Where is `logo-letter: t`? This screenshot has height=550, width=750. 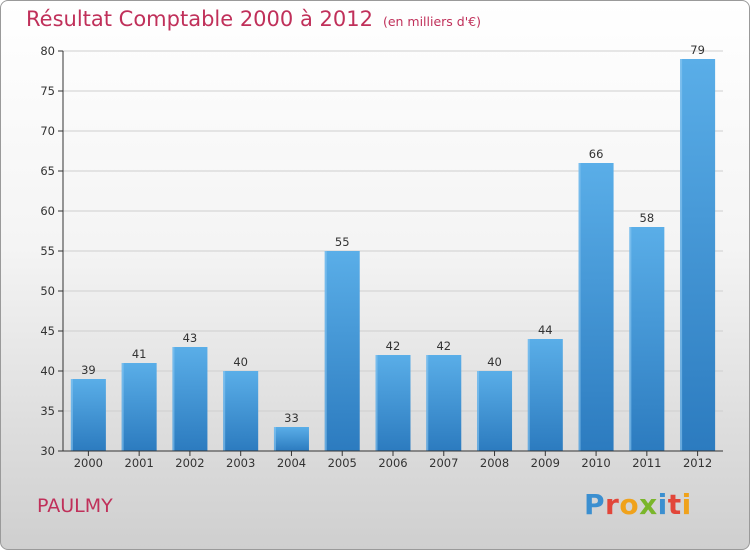
logo-letter: t is located at coordinates (674, 504).